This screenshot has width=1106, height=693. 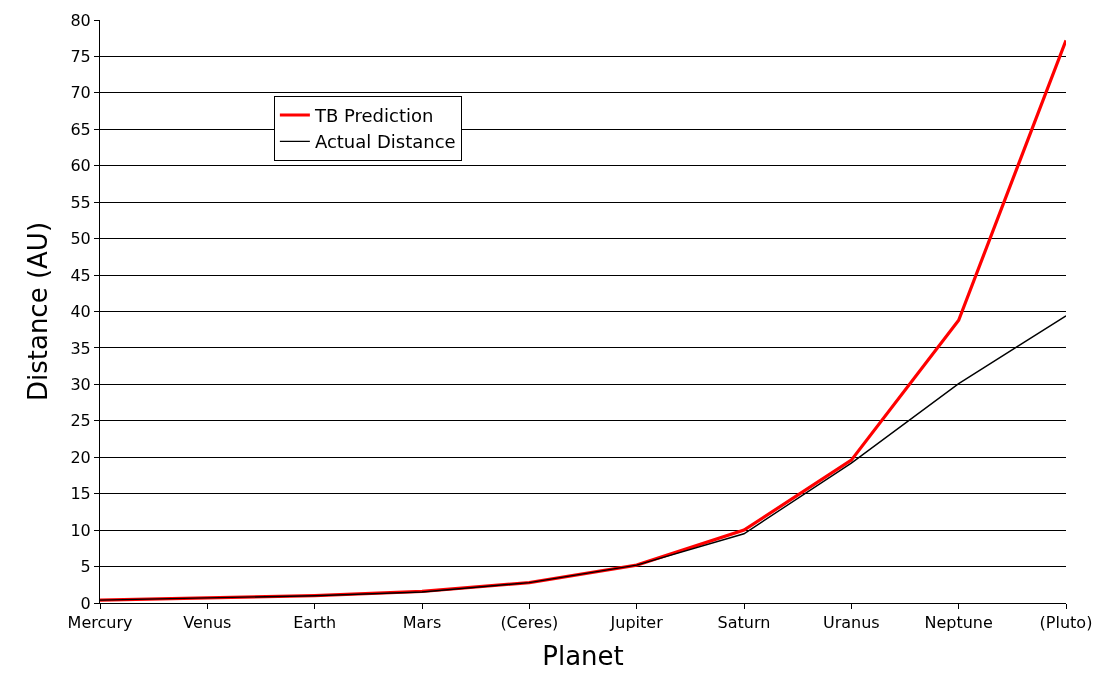 What do you see at coordinates (529, 623) in the screenshot?
I see `x-tick-label: (Ceres)` at bounding box center [529, 623].